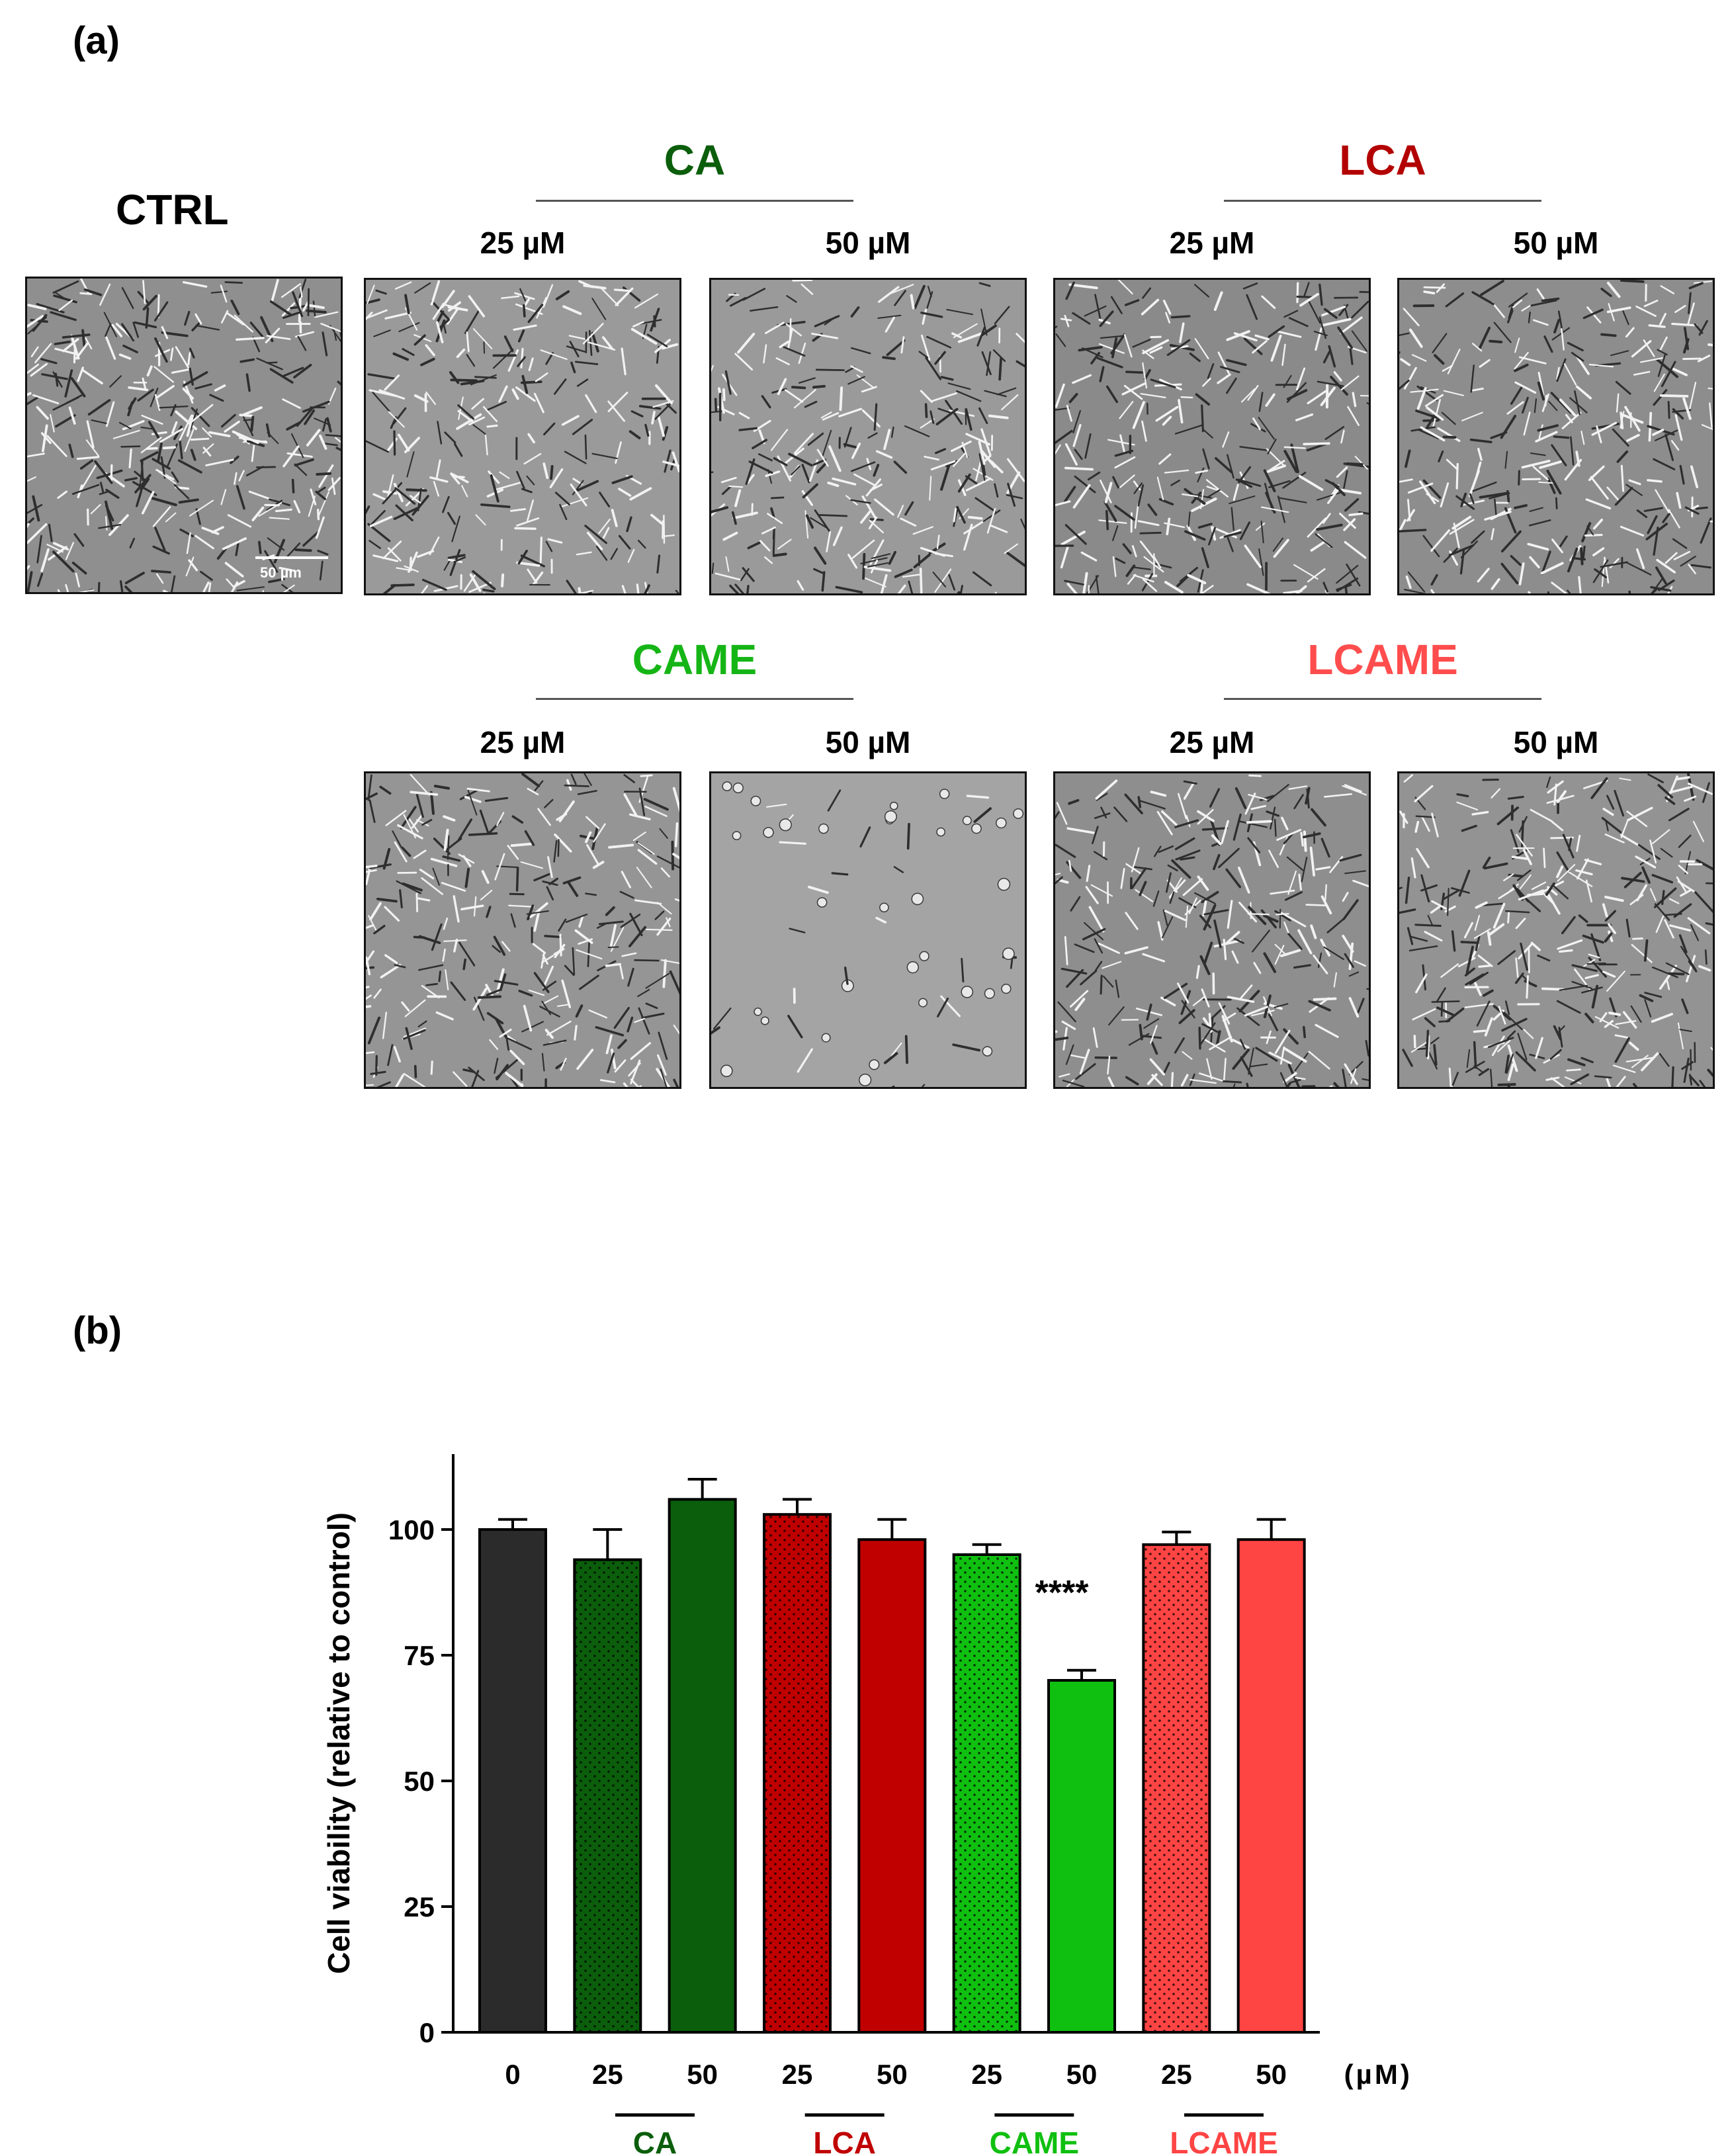 The width and height of the screenshot is (1730, 2156). What do you see at coordinates (1383, 160) in the screenshot?
I see `group-title-lca: LCA` at bounding box center [1383, 160].